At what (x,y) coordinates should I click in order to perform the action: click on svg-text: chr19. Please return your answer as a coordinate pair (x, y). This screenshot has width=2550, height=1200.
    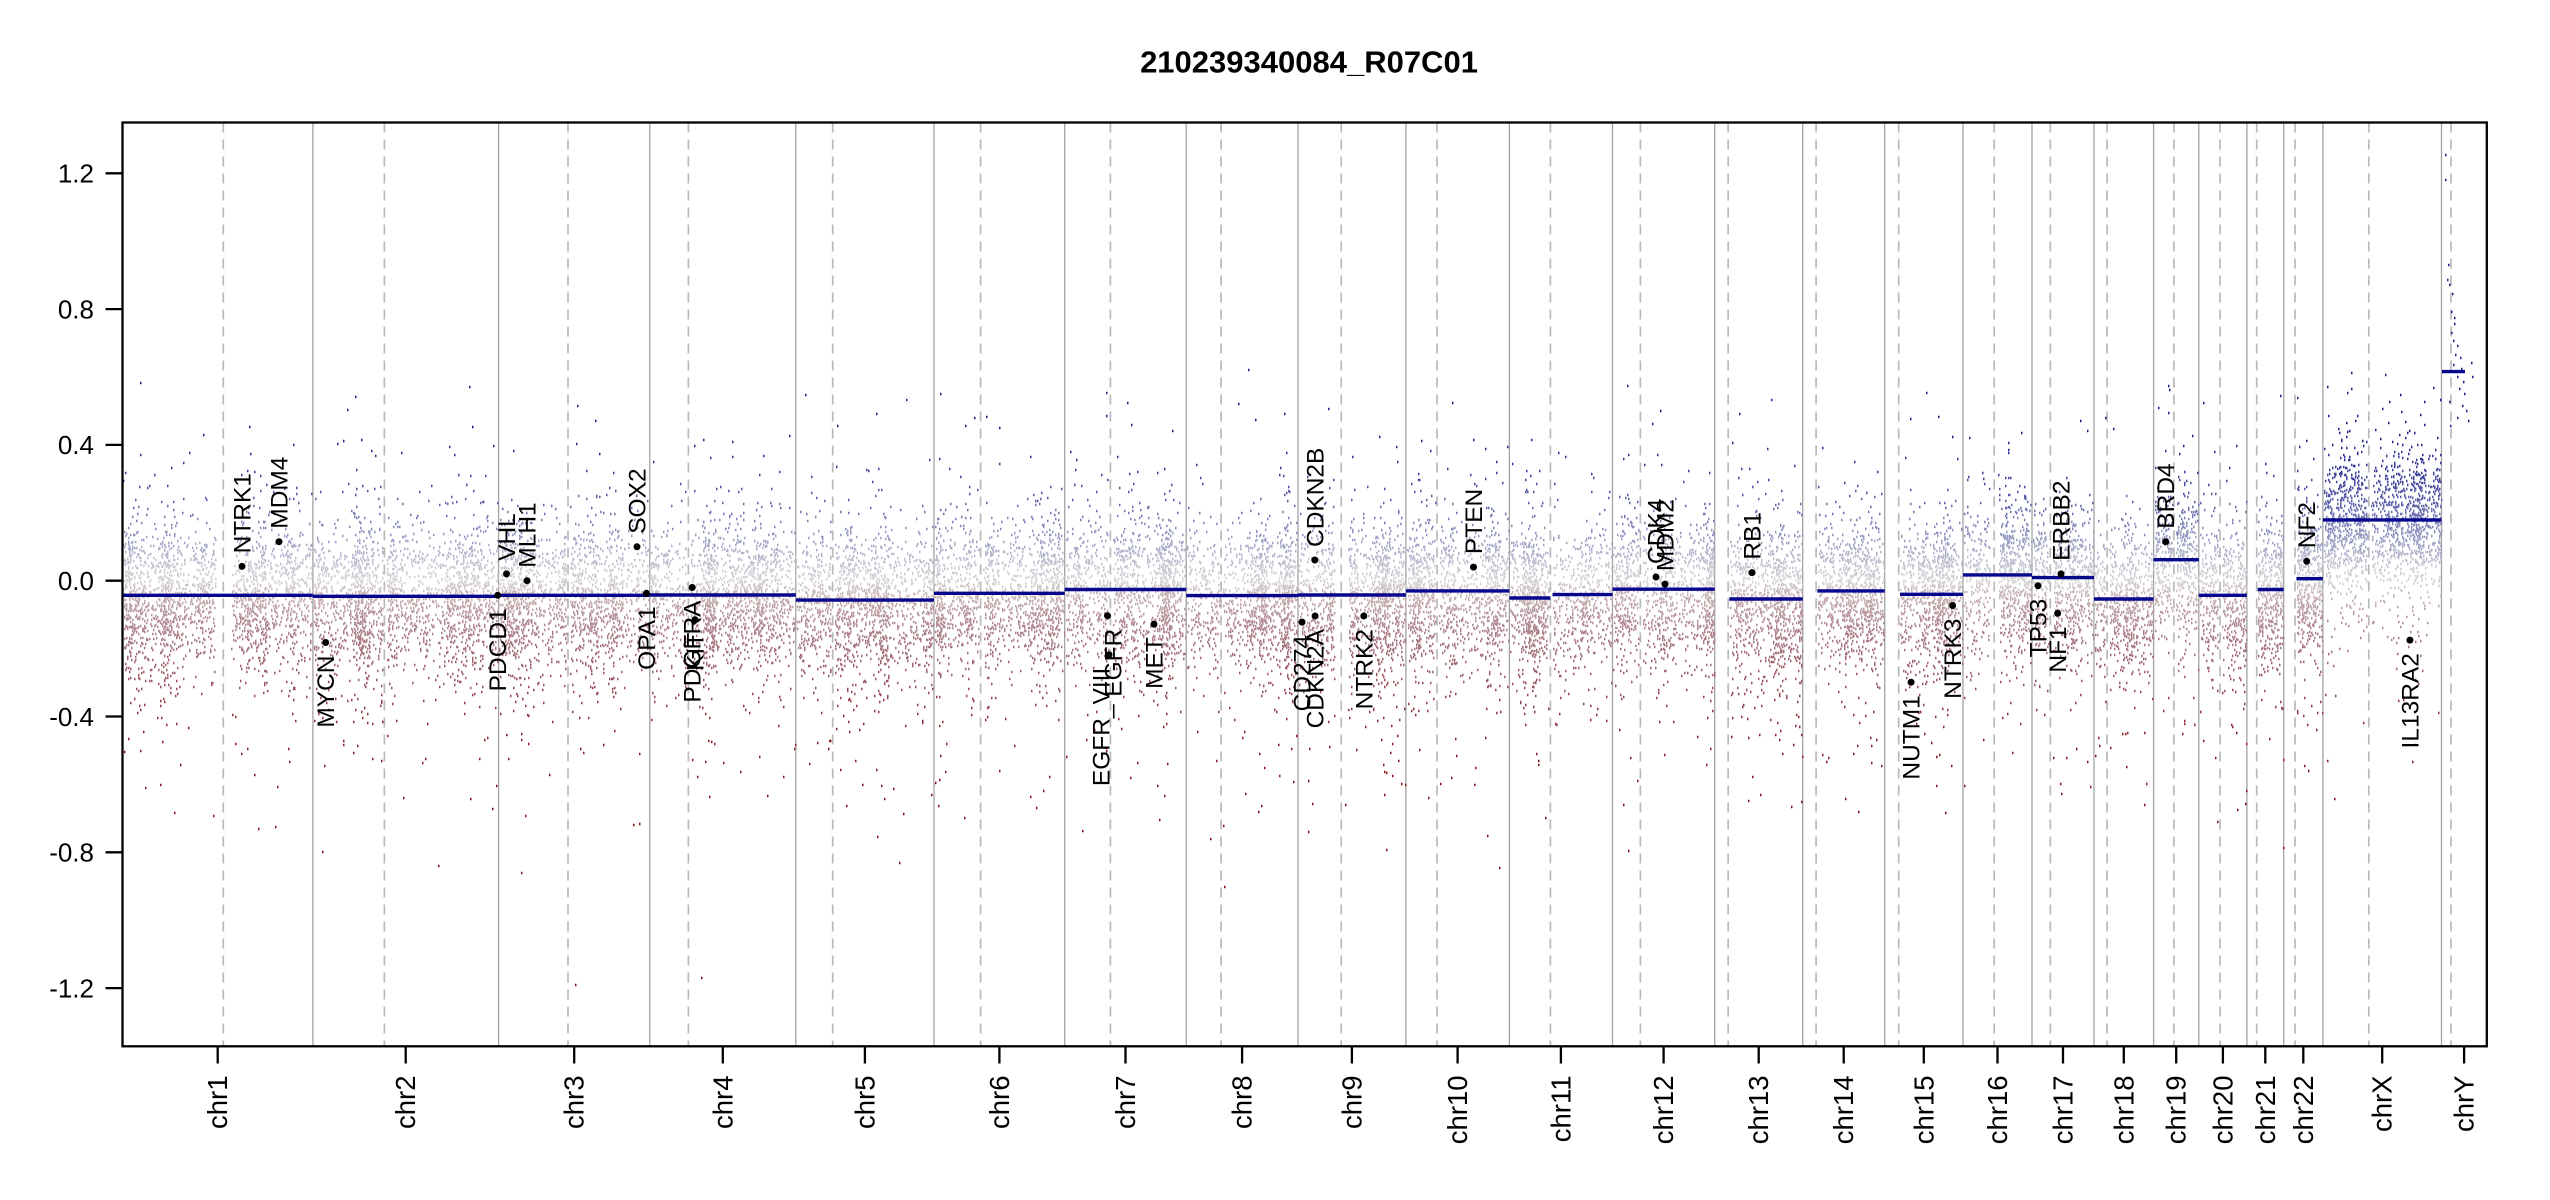
    Looking at the image, I should click on (2176, 1110).